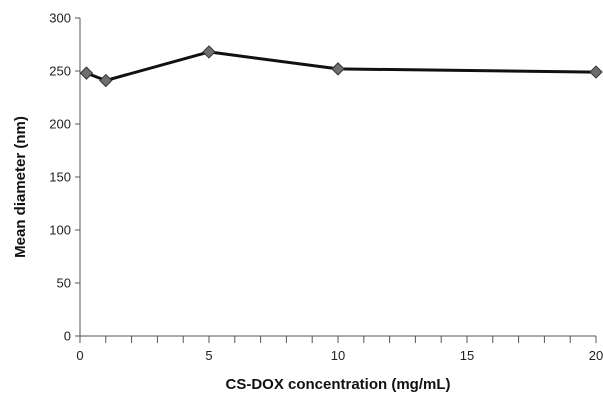  I want to click on x-tick-label: 20, so click(596, 355).